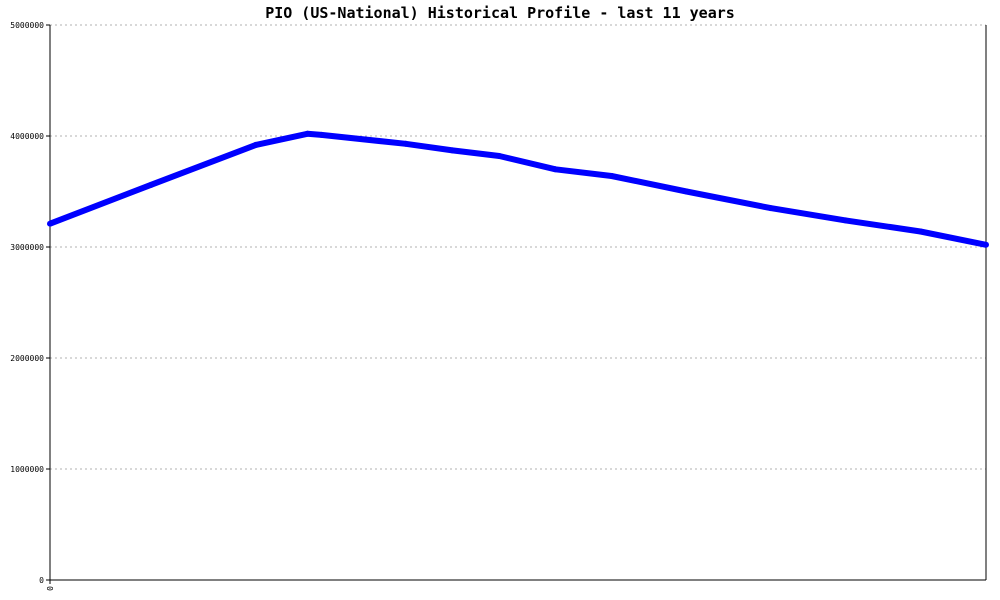 This screenshot has height=600, width=1000. I want to click on y-tick-label-5: 5000000, so click(27, 25).